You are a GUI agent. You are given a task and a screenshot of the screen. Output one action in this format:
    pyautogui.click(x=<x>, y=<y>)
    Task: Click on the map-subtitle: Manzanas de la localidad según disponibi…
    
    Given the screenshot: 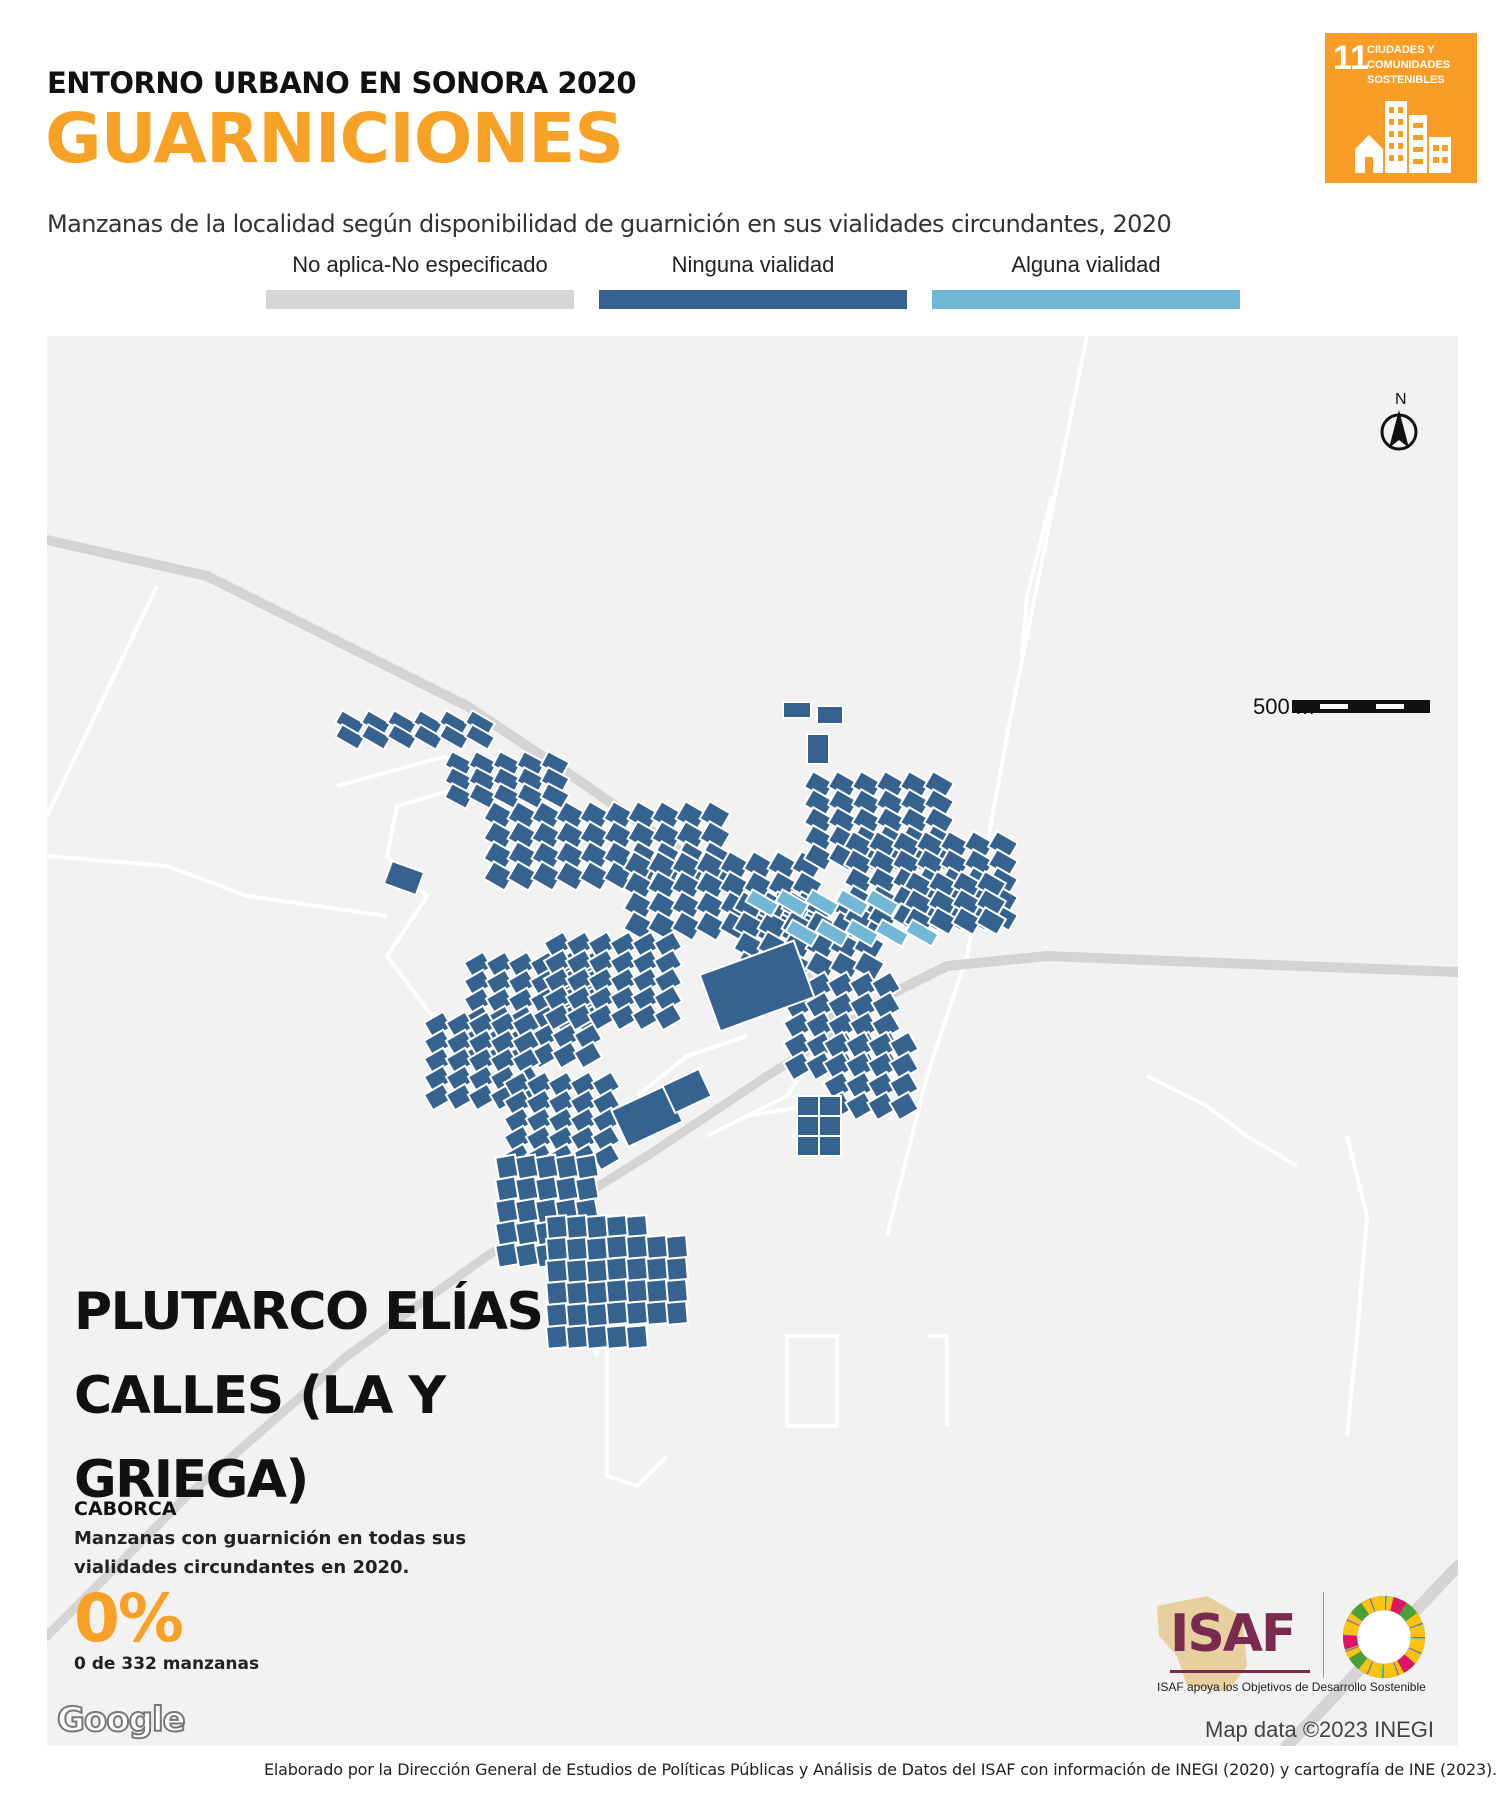 What is the action you would take?
    pyautogui.click(x=609, y=224)
    